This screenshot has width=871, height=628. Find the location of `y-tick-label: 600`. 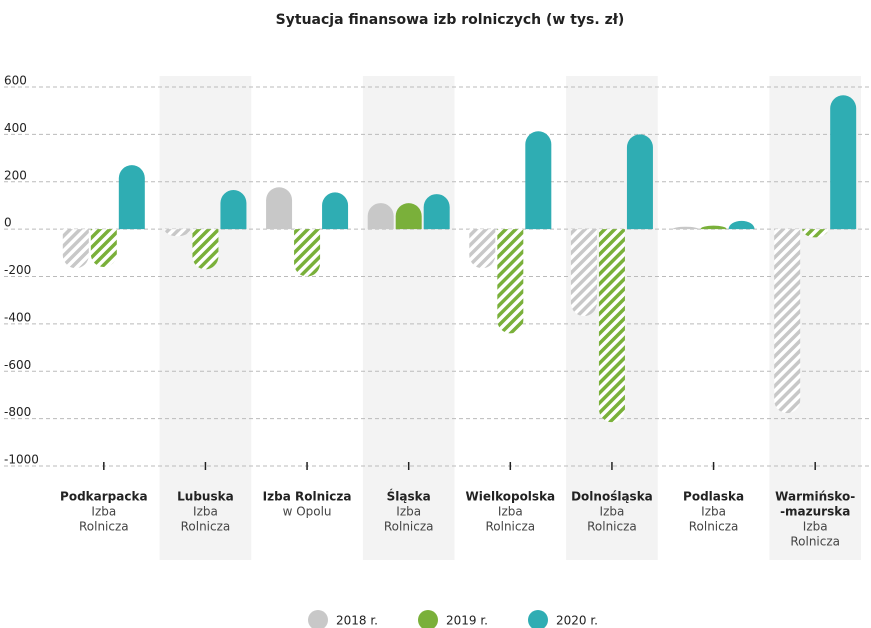

y-tick-label: 600 is located at coordinates (15, 81).